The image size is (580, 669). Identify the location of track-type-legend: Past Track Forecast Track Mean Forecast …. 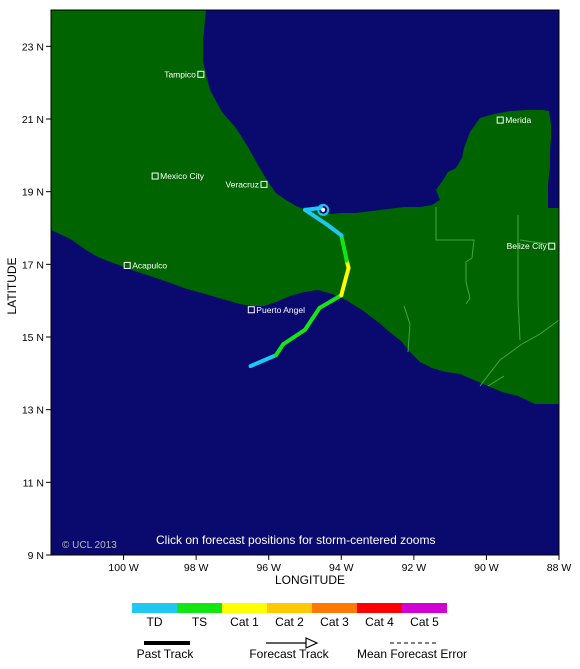
(302, 649).